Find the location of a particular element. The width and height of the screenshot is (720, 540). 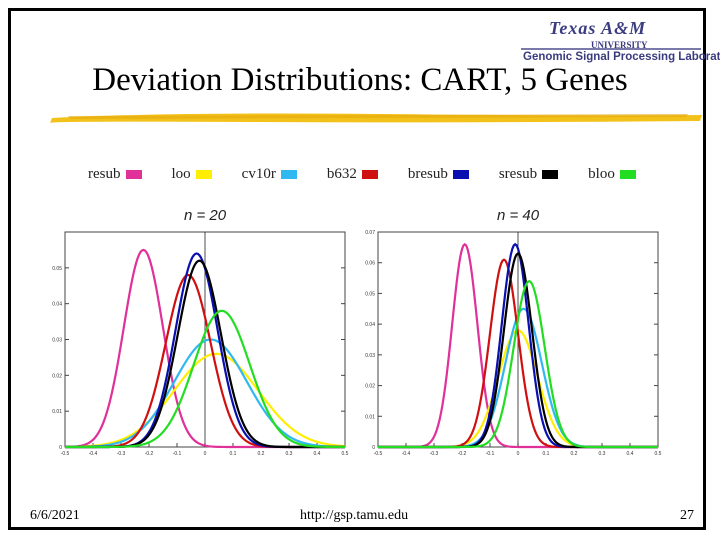

legend-label: sresub is located at coordinates (518, 173).